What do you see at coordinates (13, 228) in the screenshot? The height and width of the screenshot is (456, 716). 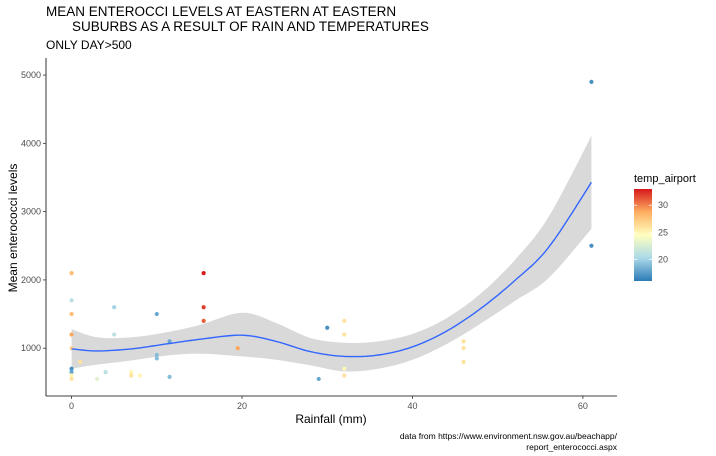 I see `y-axis-title: Mean enterococci levels` at bounding box center [13, 228].